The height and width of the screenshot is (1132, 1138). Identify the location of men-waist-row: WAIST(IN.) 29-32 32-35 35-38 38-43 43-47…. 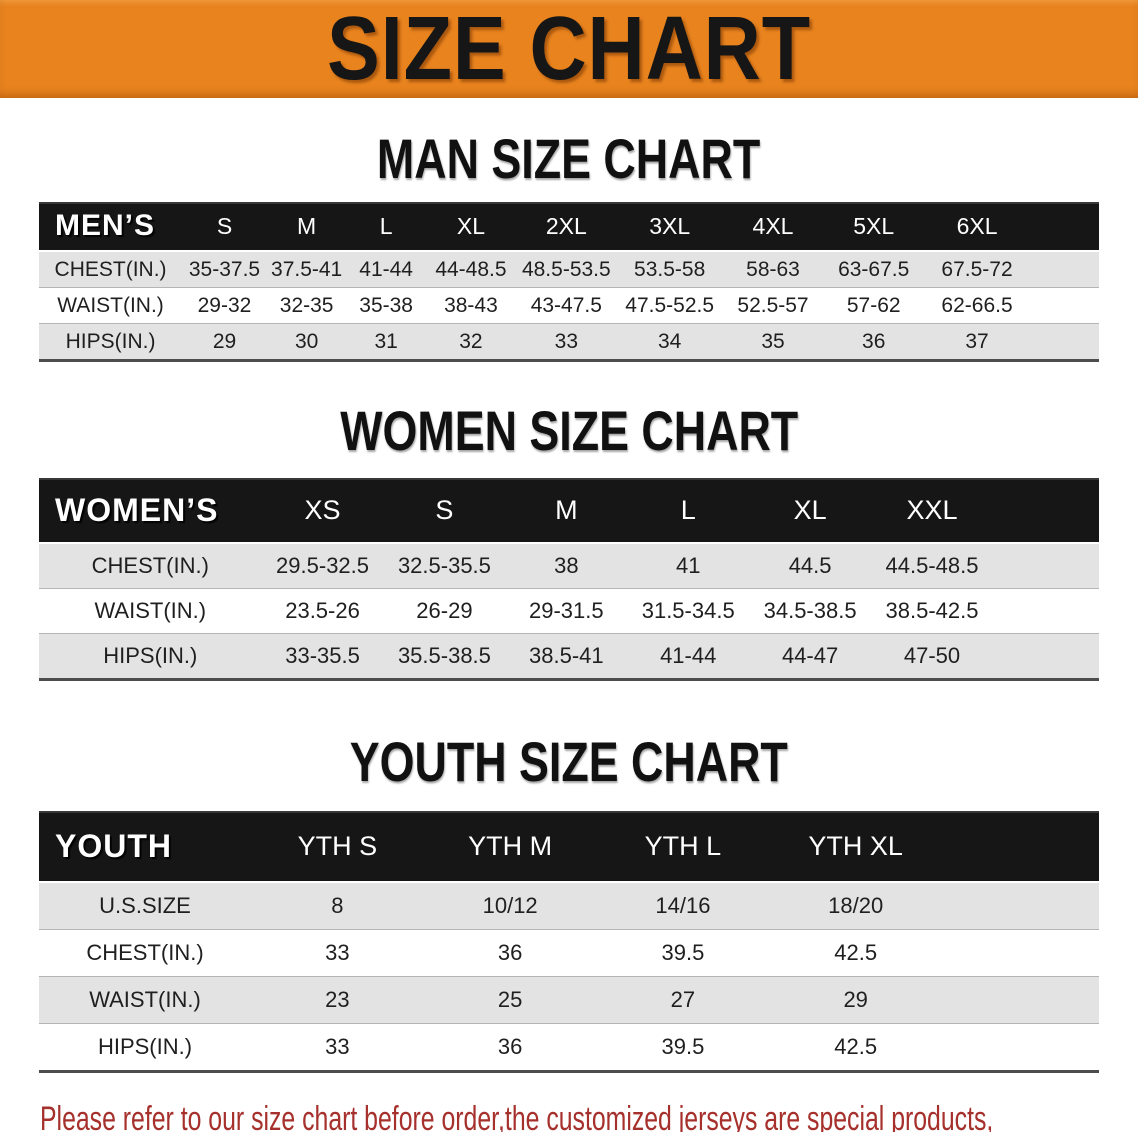
(569, 305).